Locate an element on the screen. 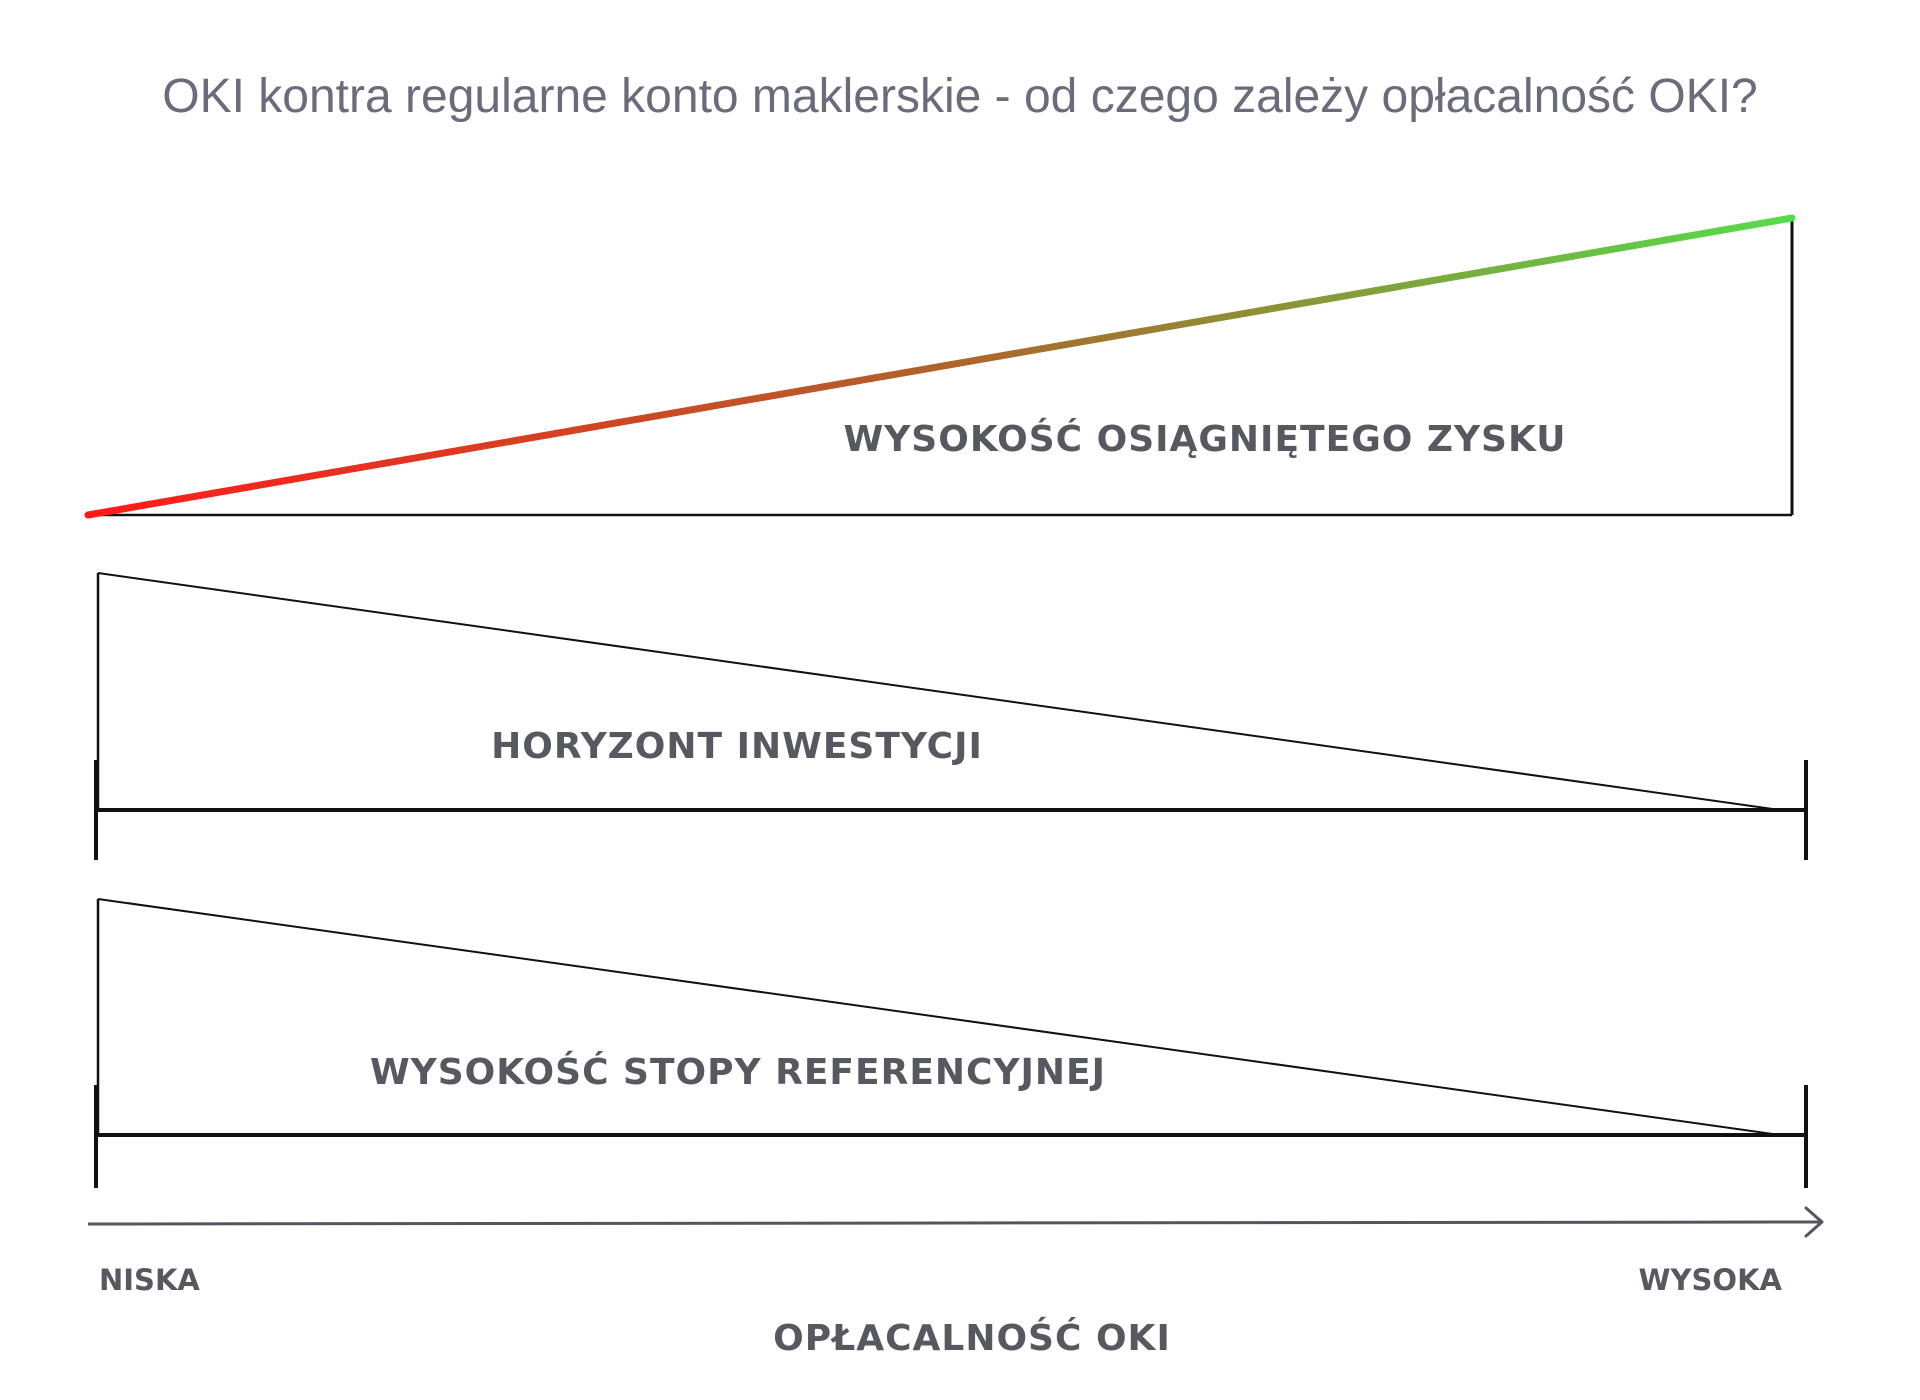  profitability-axis: NISKA WYSOKA OPŁACALNOŚĆ OKI is located at coordinates (955, 1282).